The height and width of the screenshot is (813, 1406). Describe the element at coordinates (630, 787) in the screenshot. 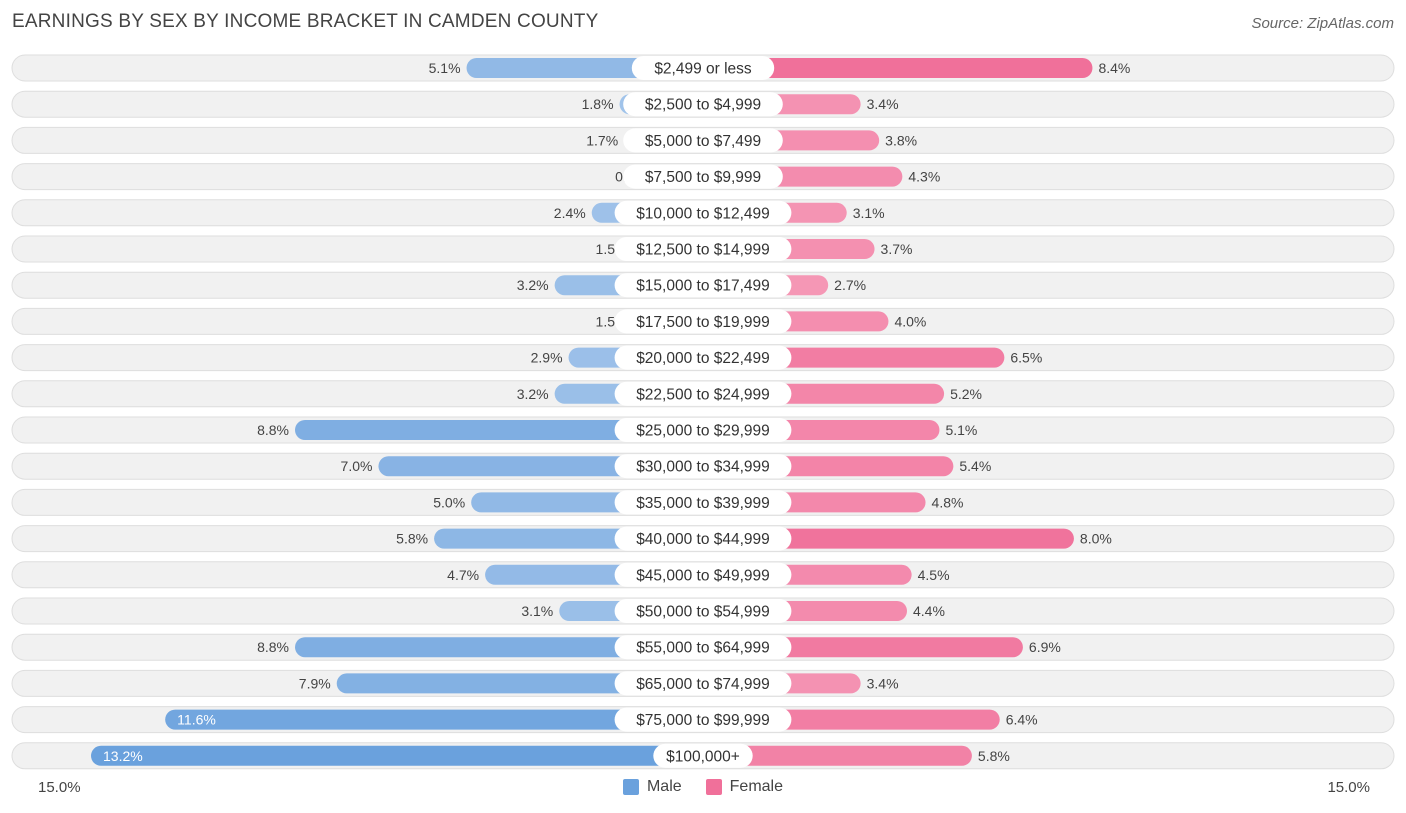

I see `male-swatch` at that location.